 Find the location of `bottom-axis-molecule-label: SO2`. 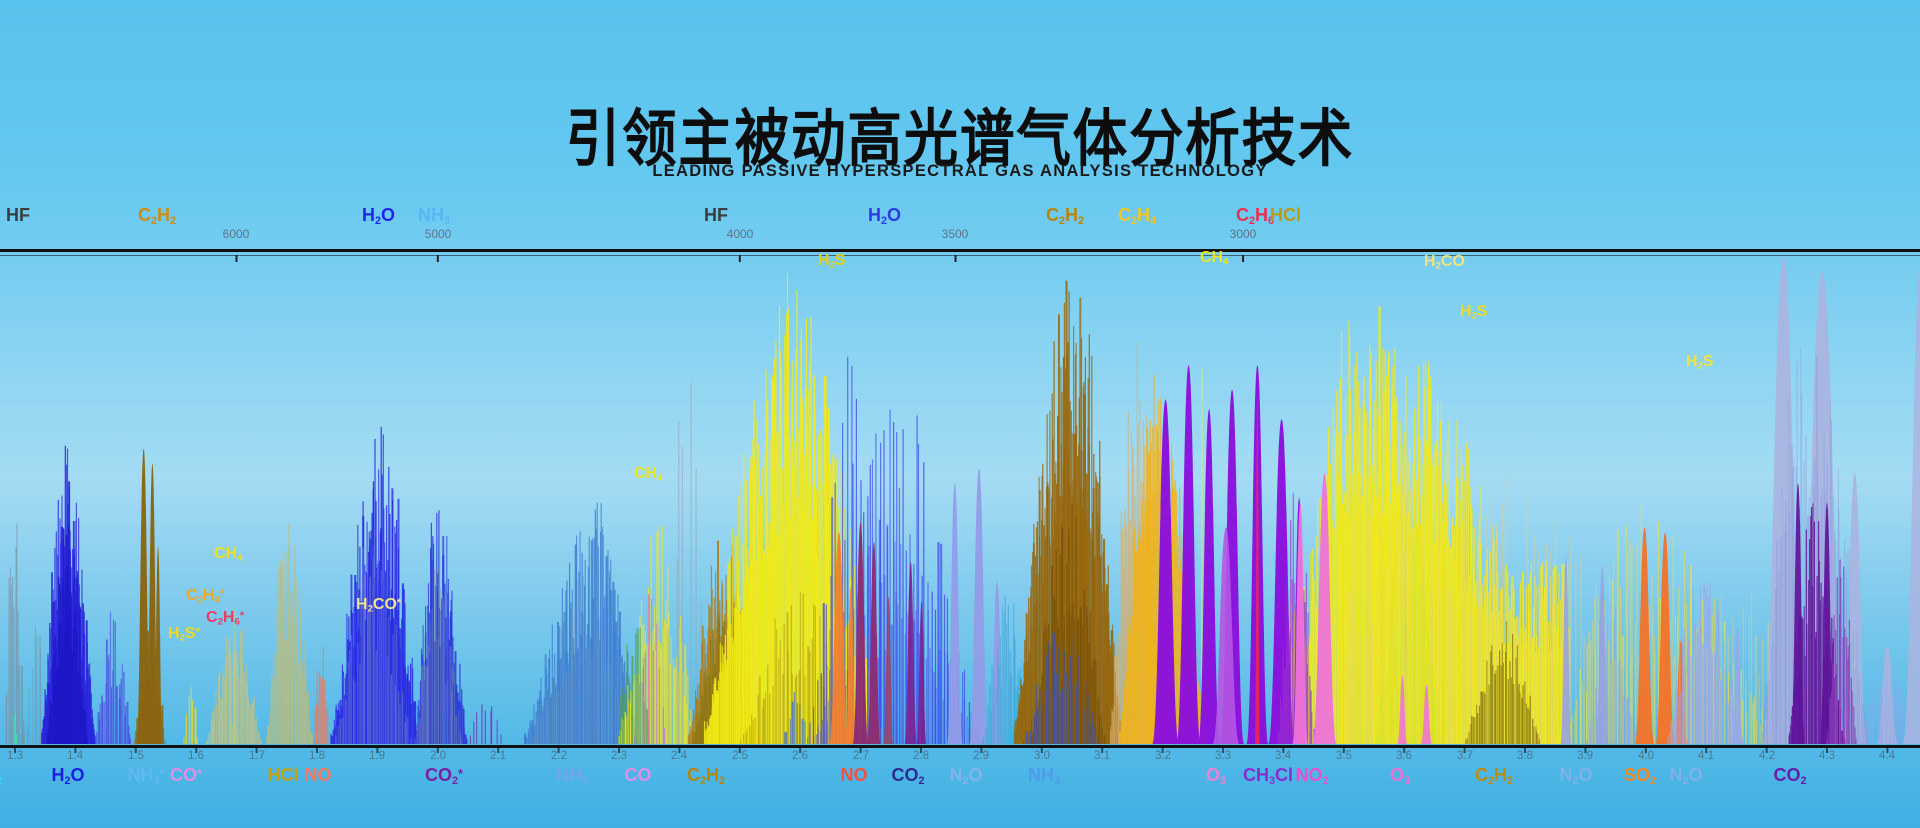

bottom-axis-molecule-label: SO2 is located at coordinates (1640, 776).